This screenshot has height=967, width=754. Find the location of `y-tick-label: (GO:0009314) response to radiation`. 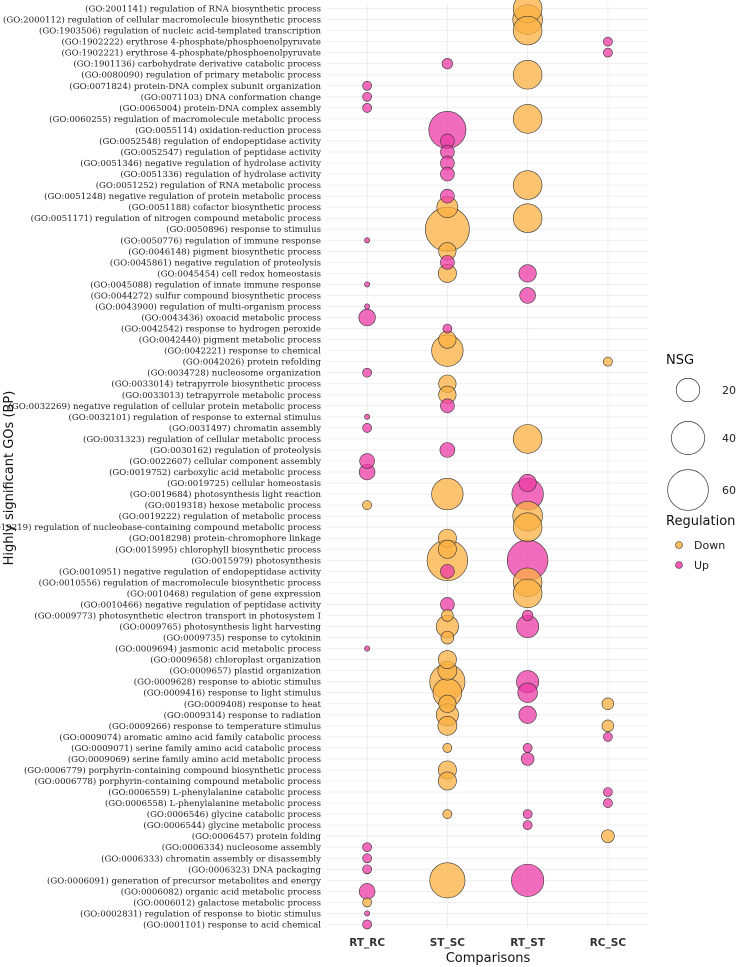

y-tick-label: (GO:0009314) response to radiation is located at coordinates (243, 715).